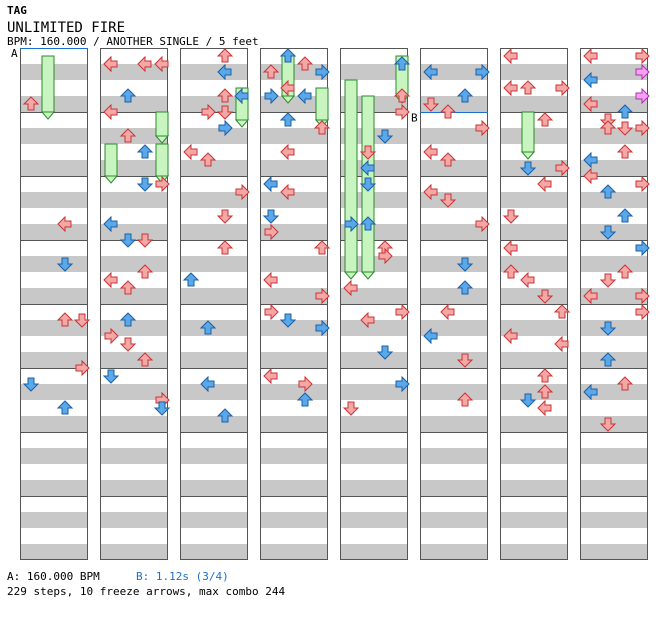  I want to click on marker-b-label: B, so click(414, 118).